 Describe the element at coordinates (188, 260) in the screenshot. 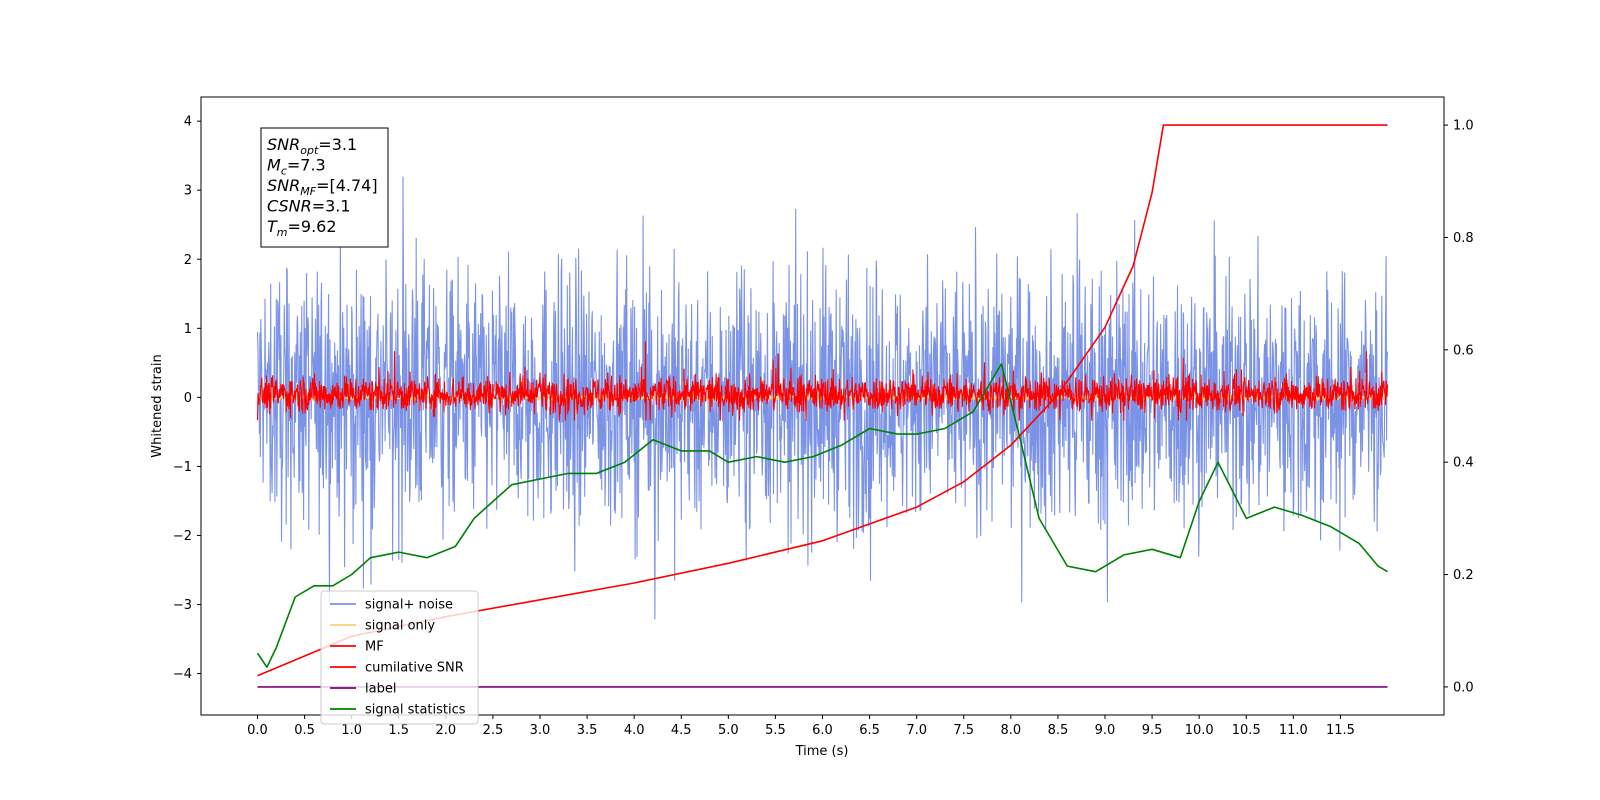

I see `y-tick-label: 2` at that location.